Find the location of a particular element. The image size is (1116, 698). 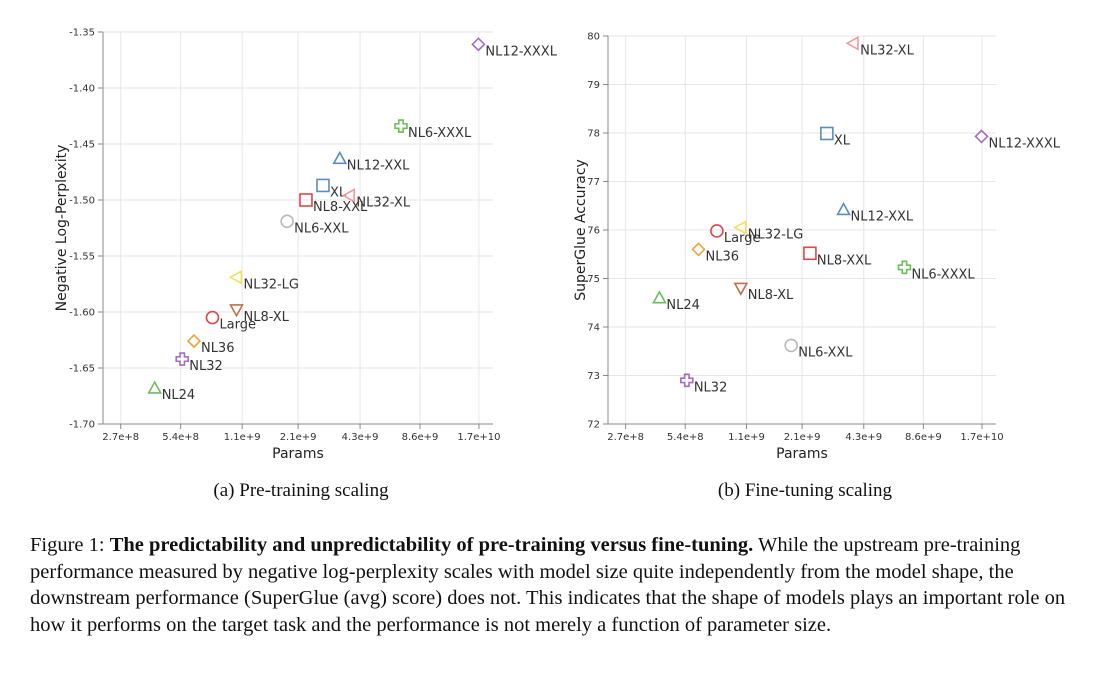

y-tick-label: -1.55 is located at coordinates (82, 257).